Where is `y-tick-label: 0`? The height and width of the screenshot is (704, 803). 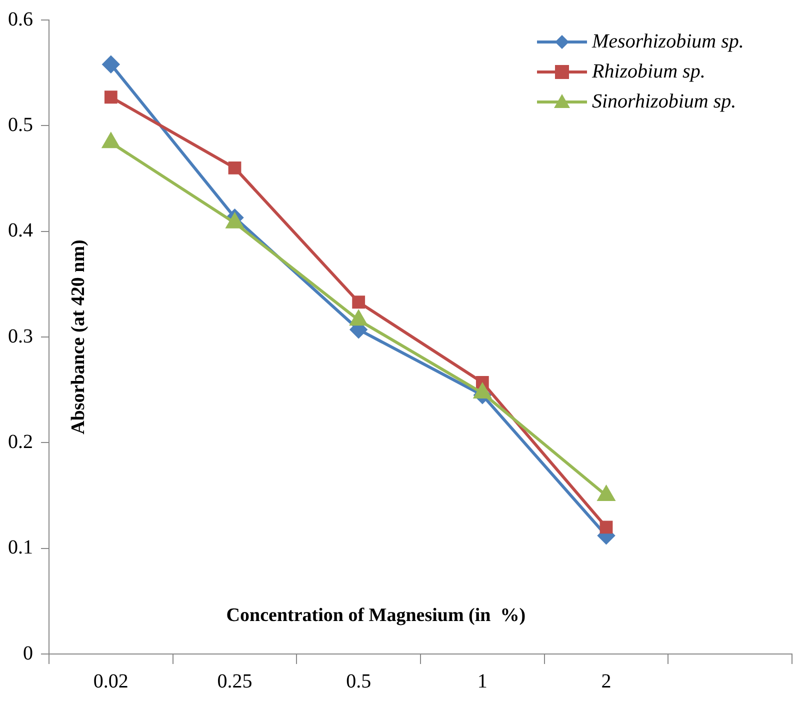
y-tick-label: 0 is located at coordinates (28, 653).